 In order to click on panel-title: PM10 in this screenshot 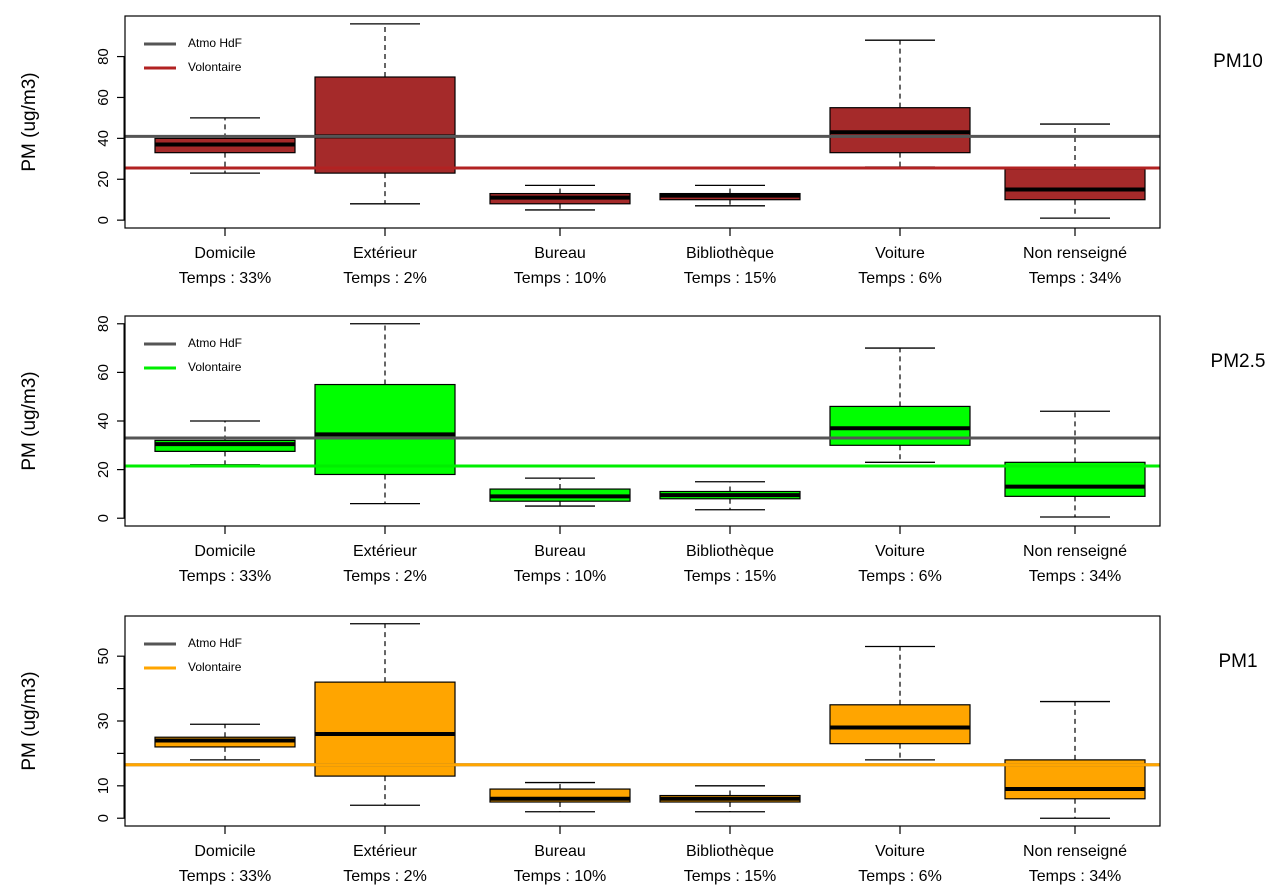, I will do `click(1238, 61)`.